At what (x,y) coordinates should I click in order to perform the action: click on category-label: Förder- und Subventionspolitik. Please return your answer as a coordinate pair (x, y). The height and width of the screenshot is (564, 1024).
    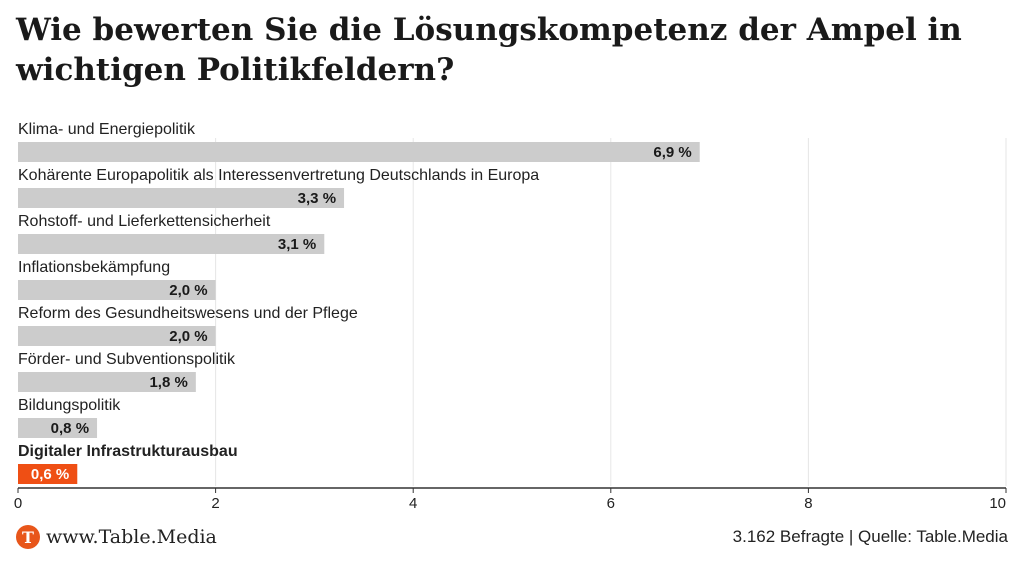
    Looking at the image, I should click on (127, 359).